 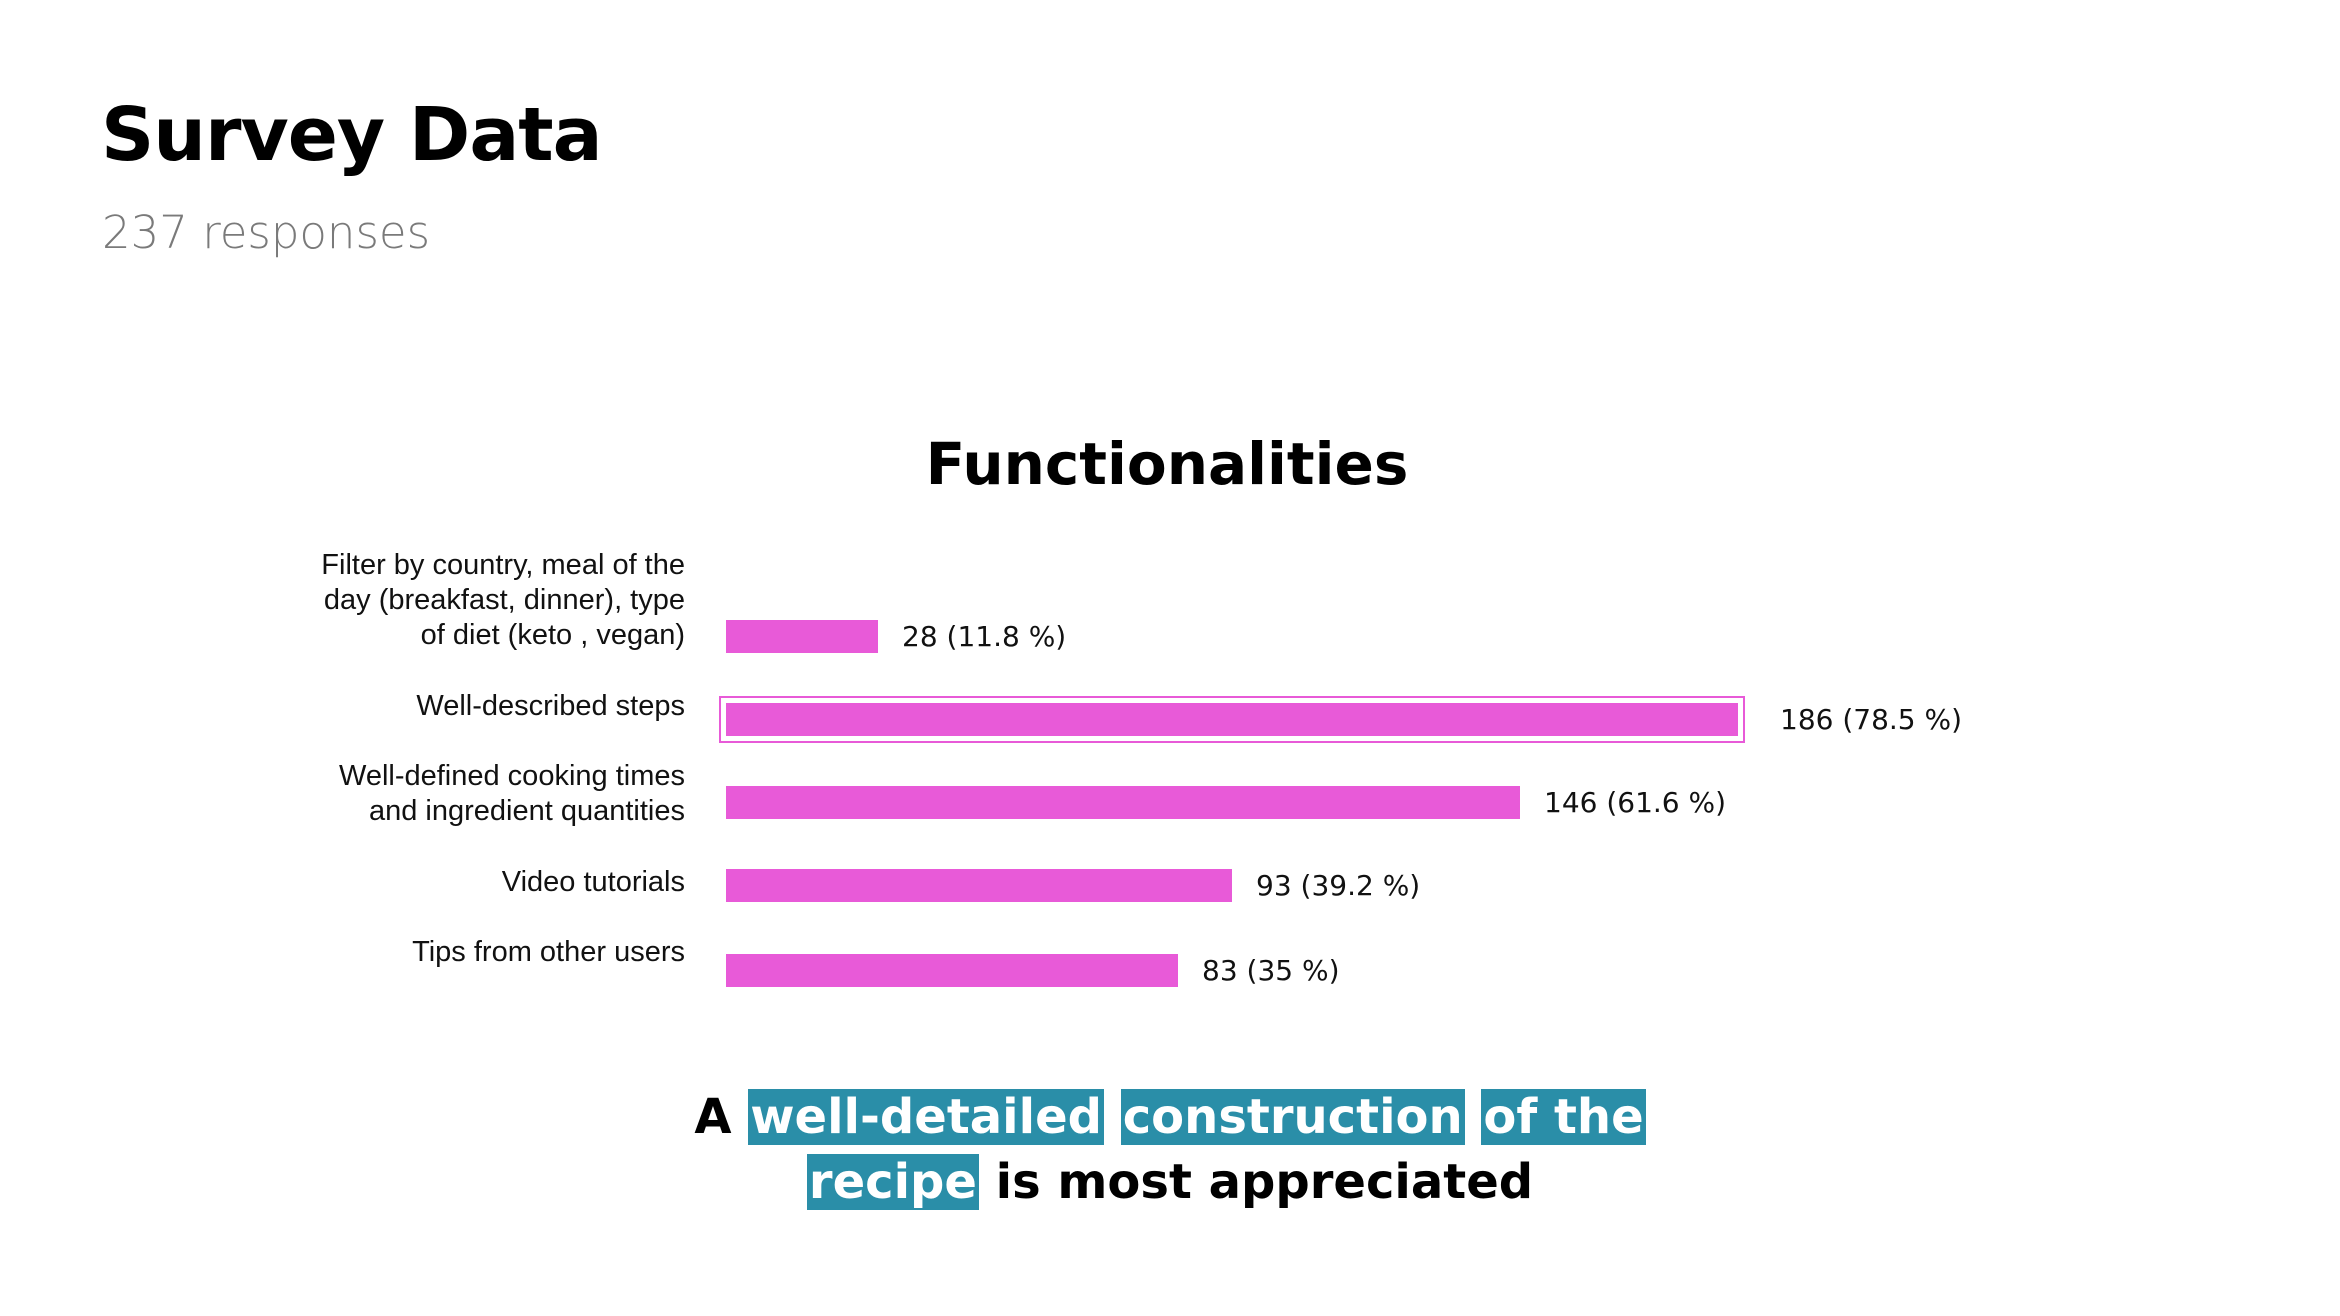 I want to click on category-label-line: Filter by country, meal of the, so click(x=503, y=564).